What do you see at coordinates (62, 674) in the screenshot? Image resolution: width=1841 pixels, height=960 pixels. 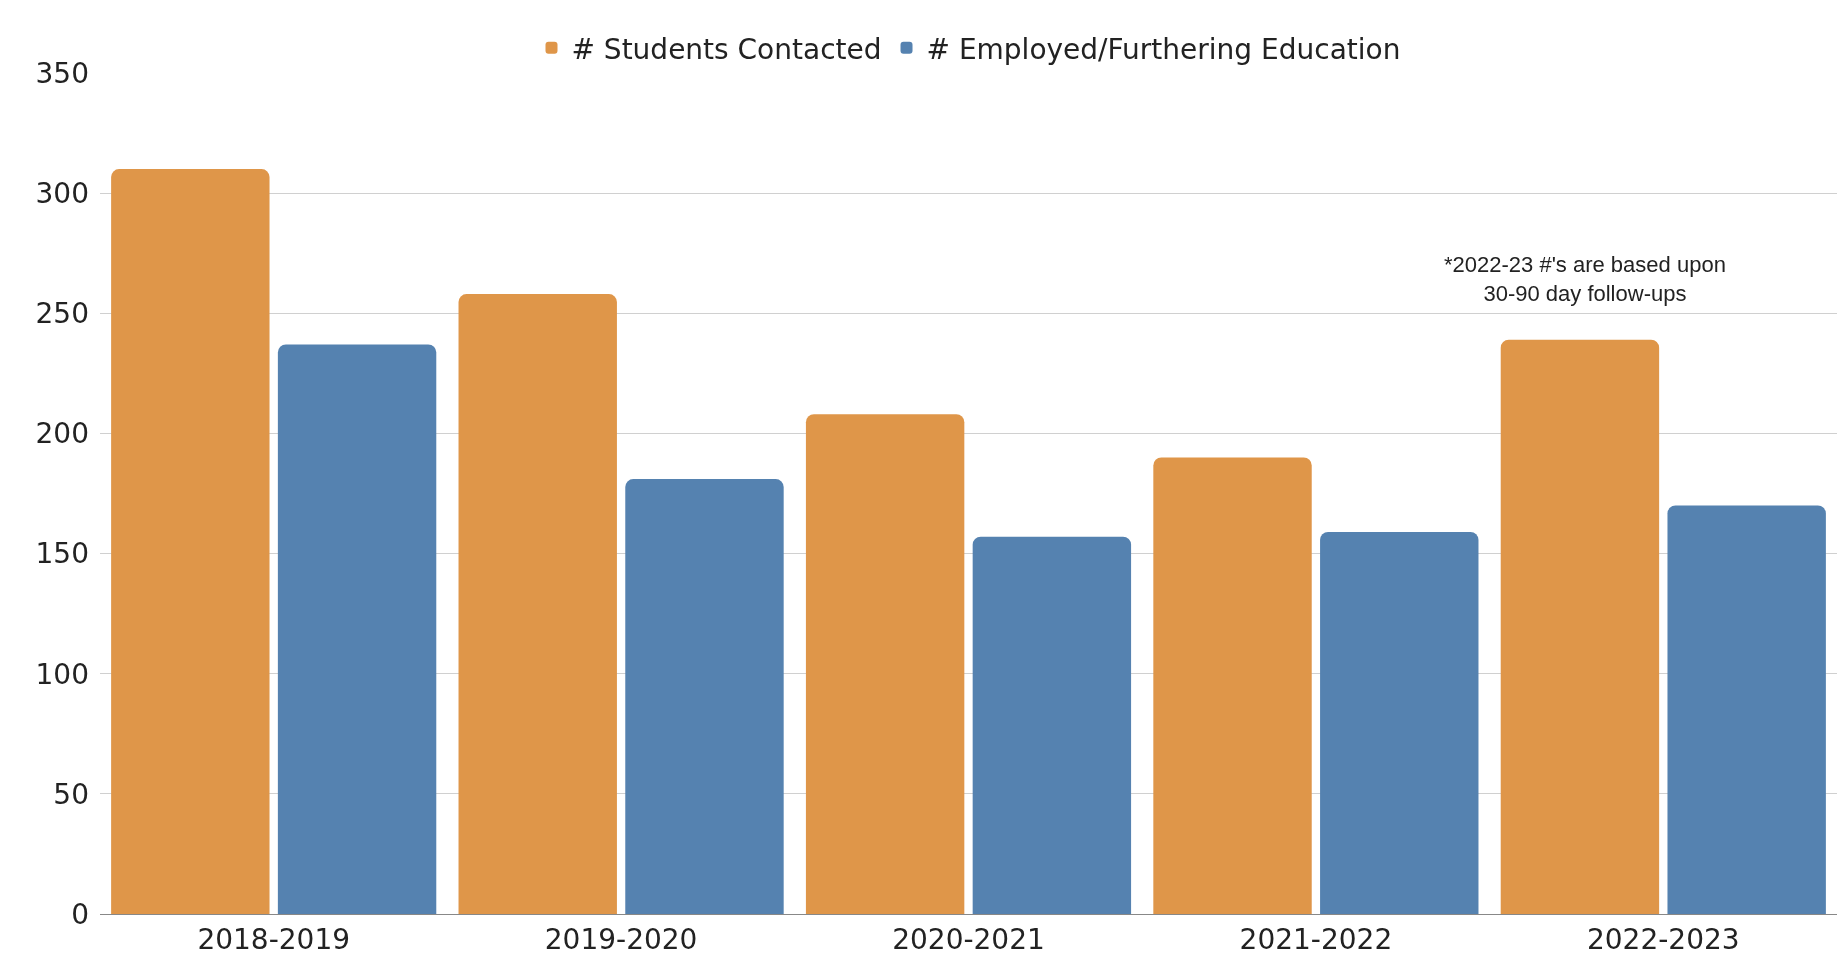 I see `y-tick-label: 100` at bounding box center [62, 674].